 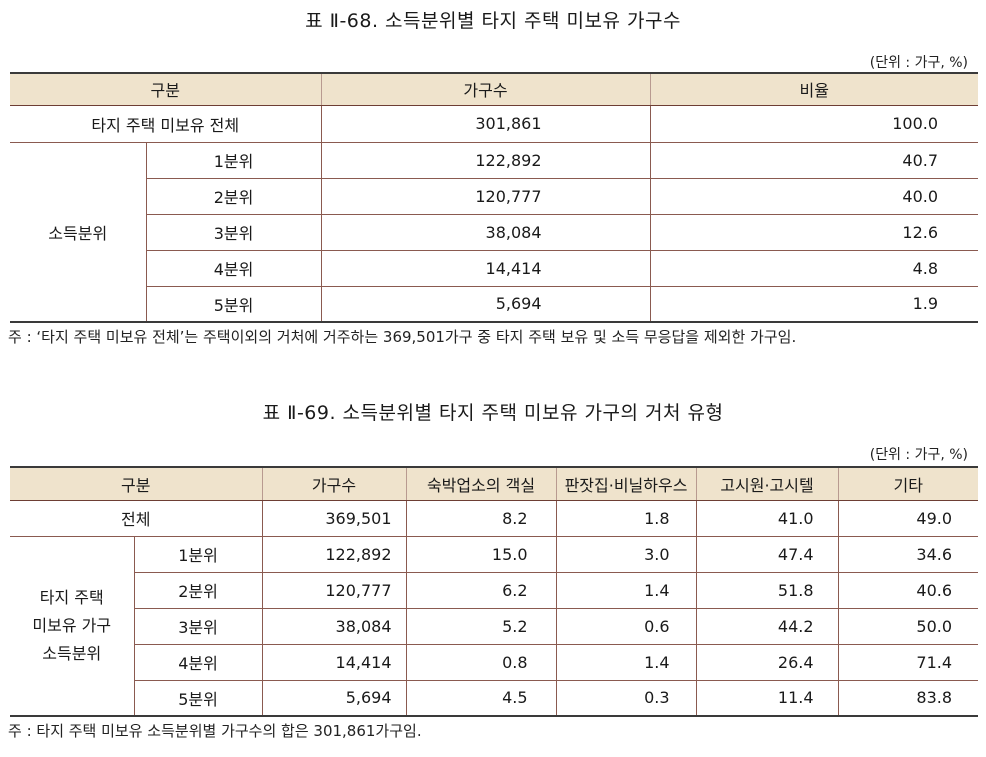 What do you see at coordinates (814, 124) in the screenshot?
I see `total-ratio: 100.0` at bounding box center [814, 124].